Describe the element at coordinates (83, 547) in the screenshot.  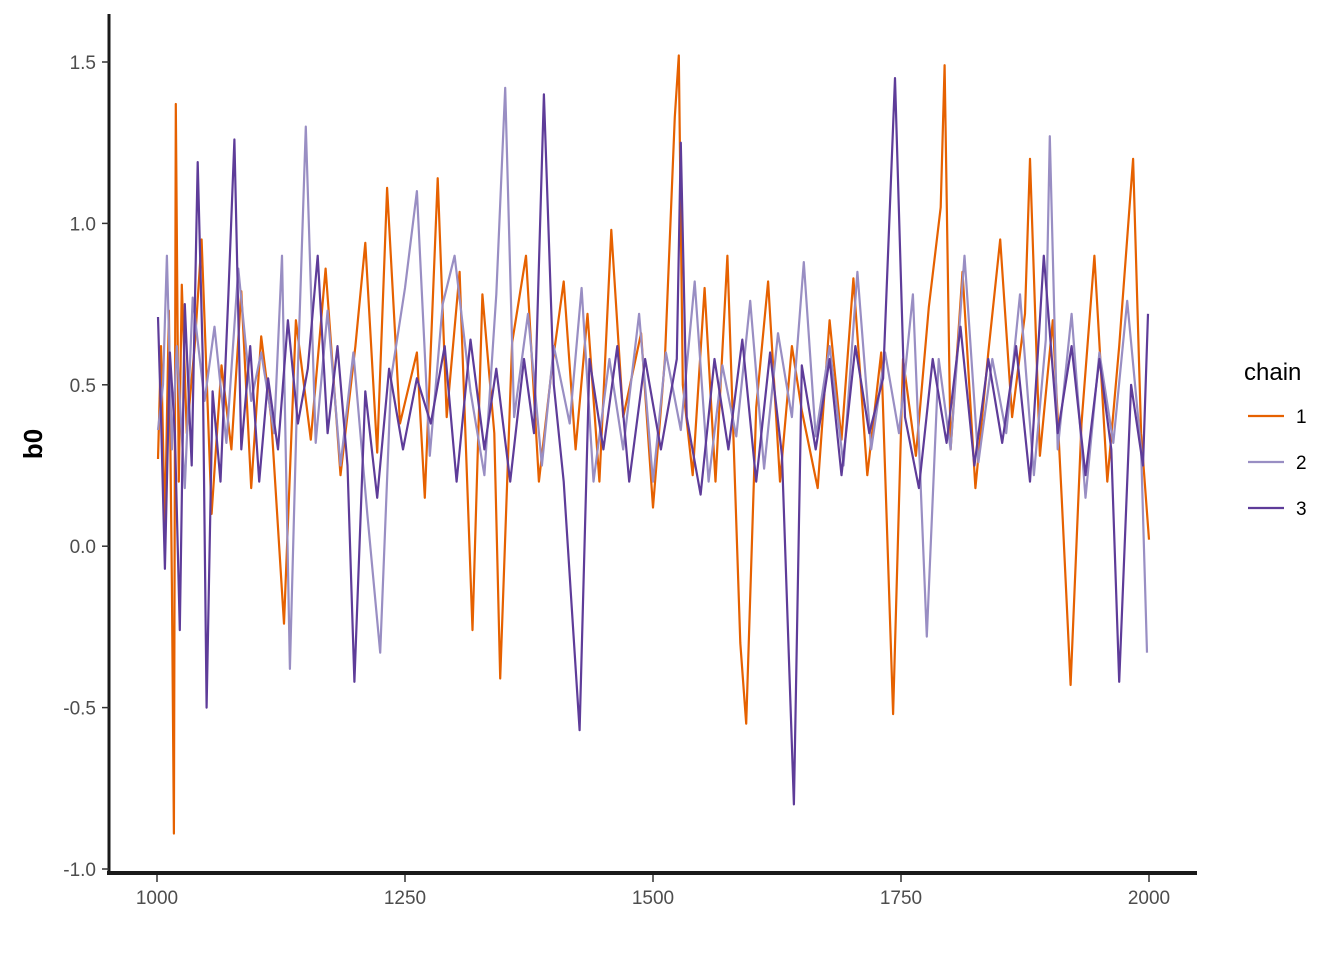
I see `y-tick-label: 0.0` at that location.